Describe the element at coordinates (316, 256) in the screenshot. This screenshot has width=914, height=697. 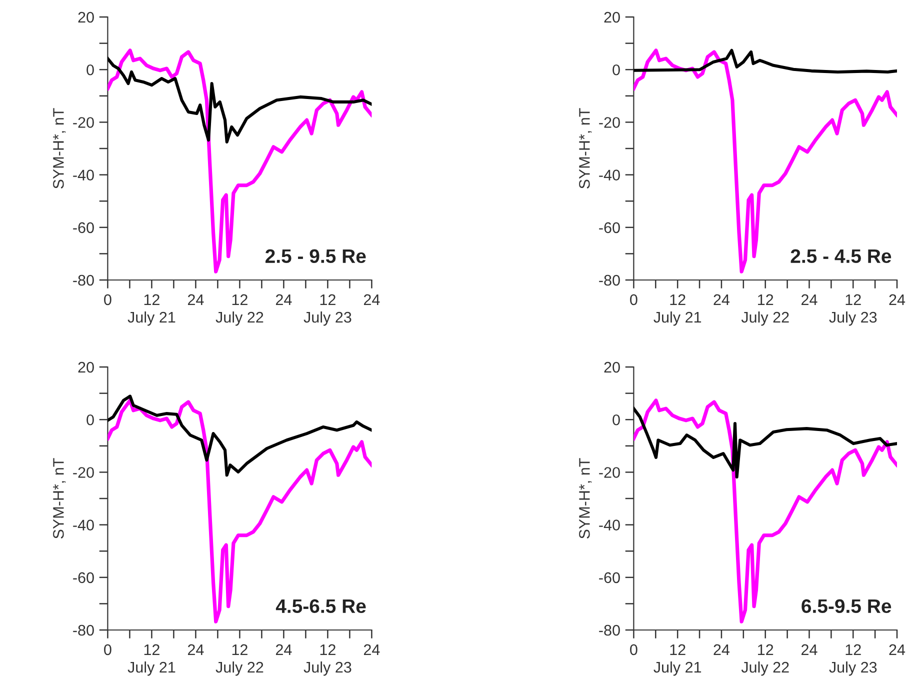
I see `annotation: 2.5 - 9.5 Re` at that location.